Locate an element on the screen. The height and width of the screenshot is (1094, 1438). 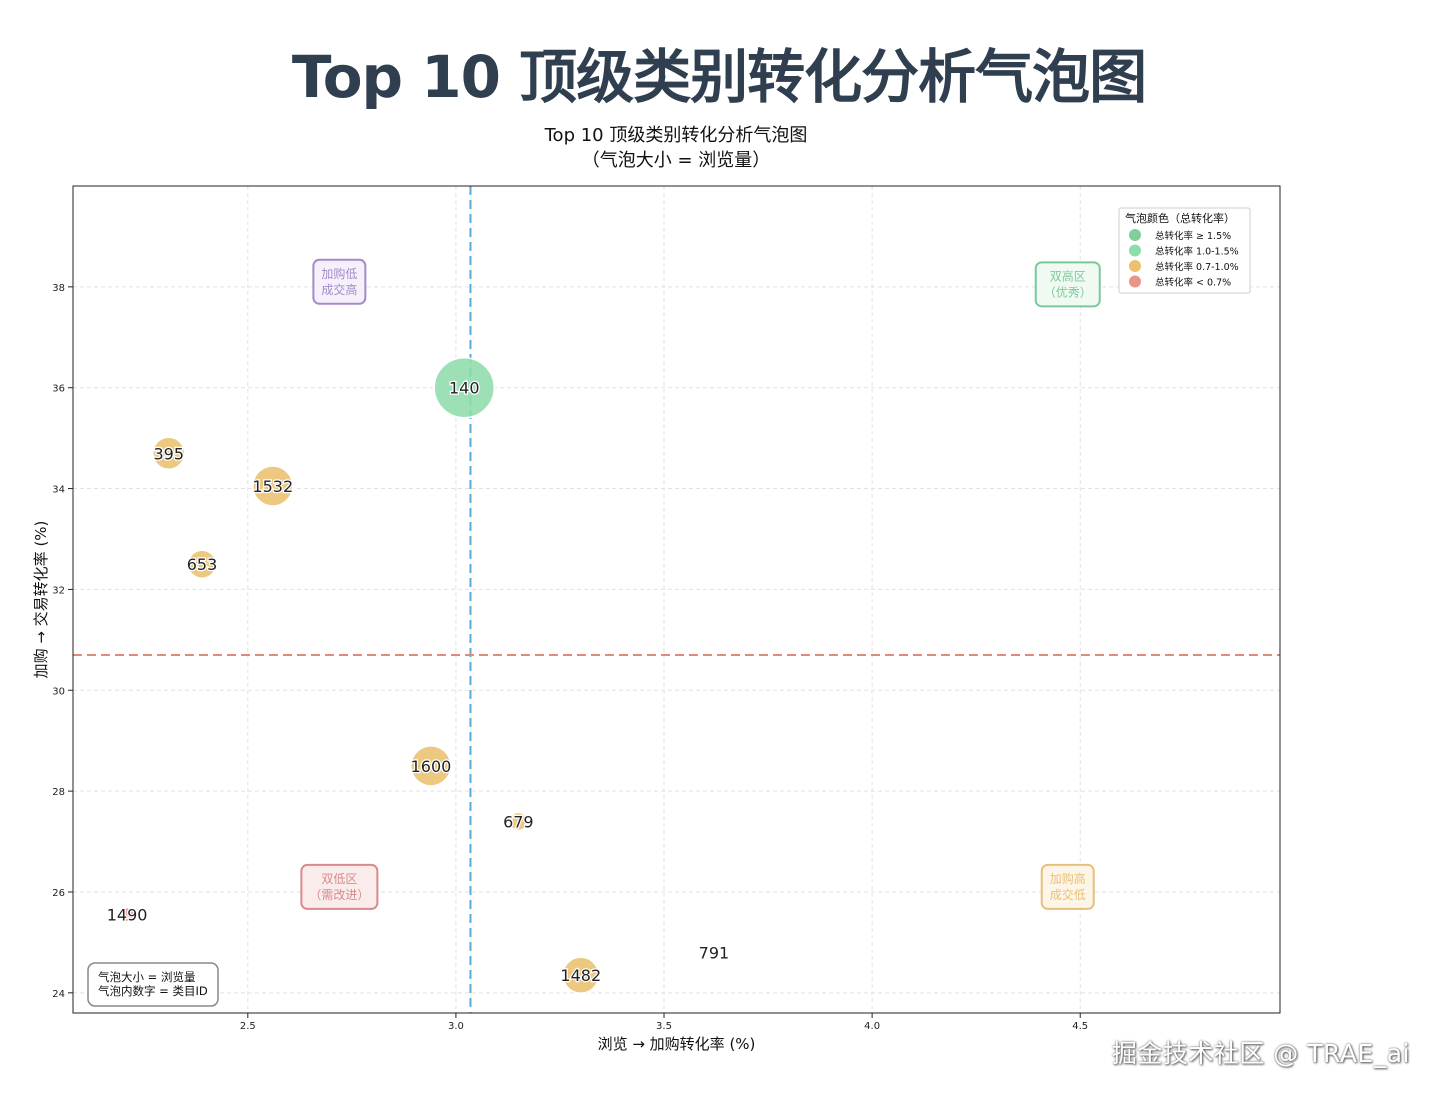
chart-subtitle: （气泡大小 = 浏览量） is located at coordinates (676, 160).